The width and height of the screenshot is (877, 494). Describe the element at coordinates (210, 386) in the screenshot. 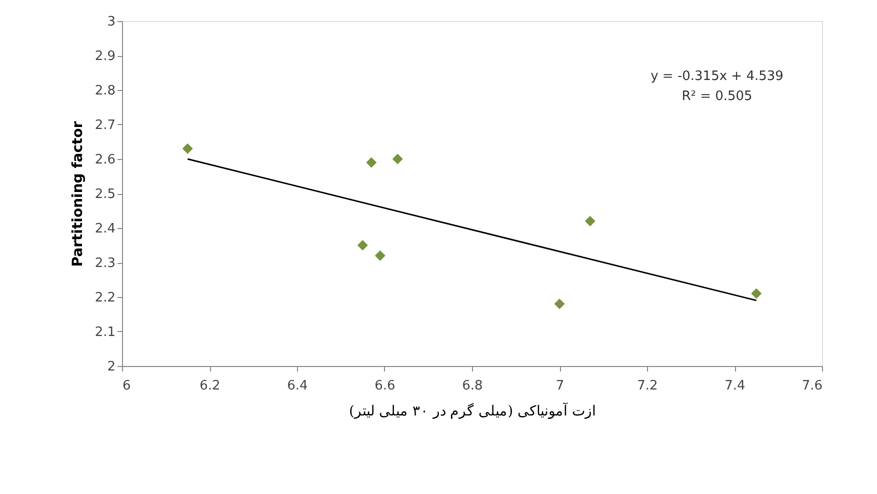

I see `x-tick-label: 6.2` at that location.